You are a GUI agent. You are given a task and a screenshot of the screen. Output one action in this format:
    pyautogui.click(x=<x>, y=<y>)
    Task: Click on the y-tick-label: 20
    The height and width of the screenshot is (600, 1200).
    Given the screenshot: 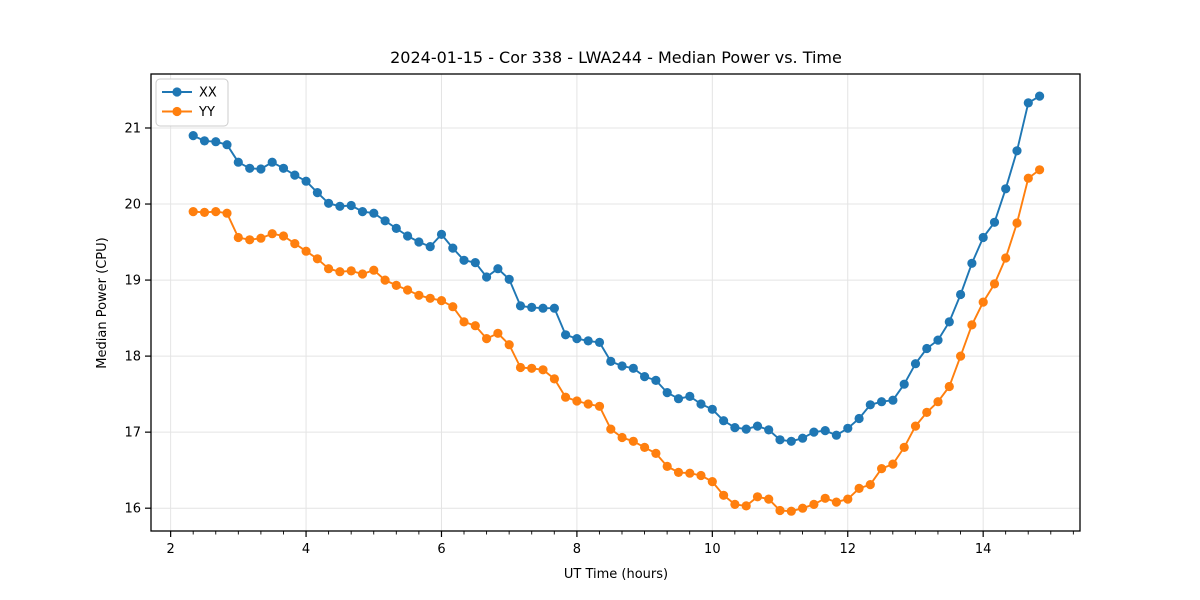 What is the action you would take?
    pyautogui.click(x=132, y=205)
    